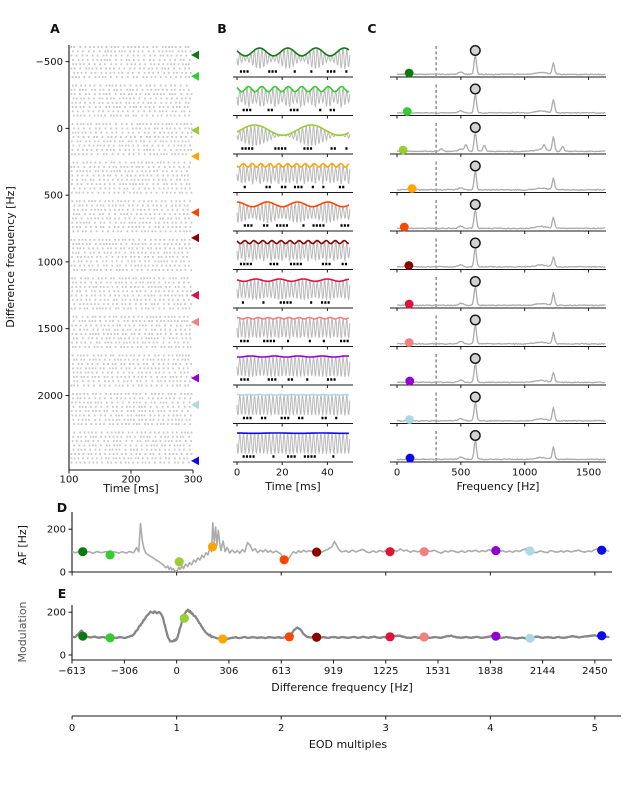 Image resolution: width=629 pixels, height=800 pixels. I want to click on panel-e-ytick-label: 200, so click(56, 613).